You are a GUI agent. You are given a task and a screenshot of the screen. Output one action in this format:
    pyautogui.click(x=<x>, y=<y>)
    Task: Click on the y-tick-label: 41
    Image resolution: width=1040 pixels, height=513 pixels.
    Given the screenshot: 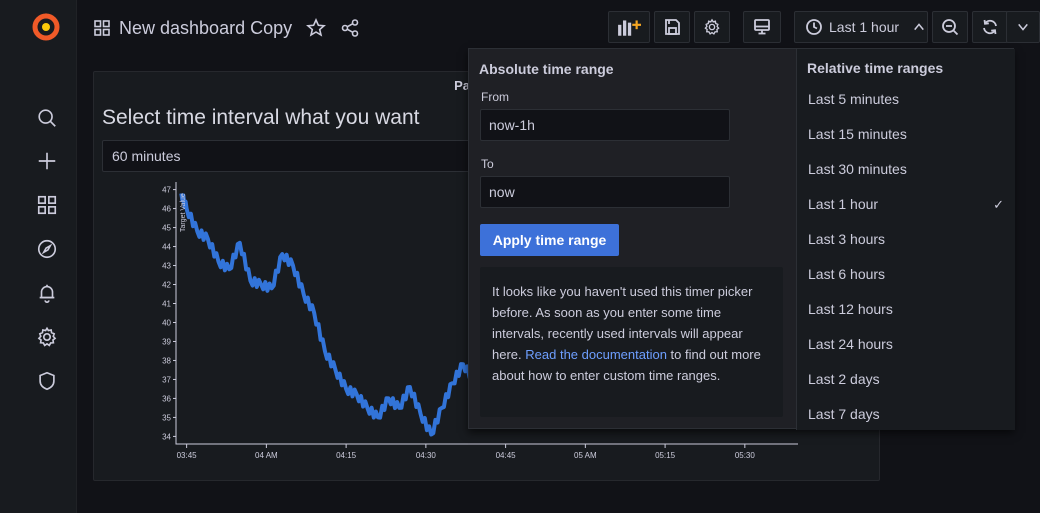 What is the action you would take?
    pyautogui.click(x=166, y=304)
    